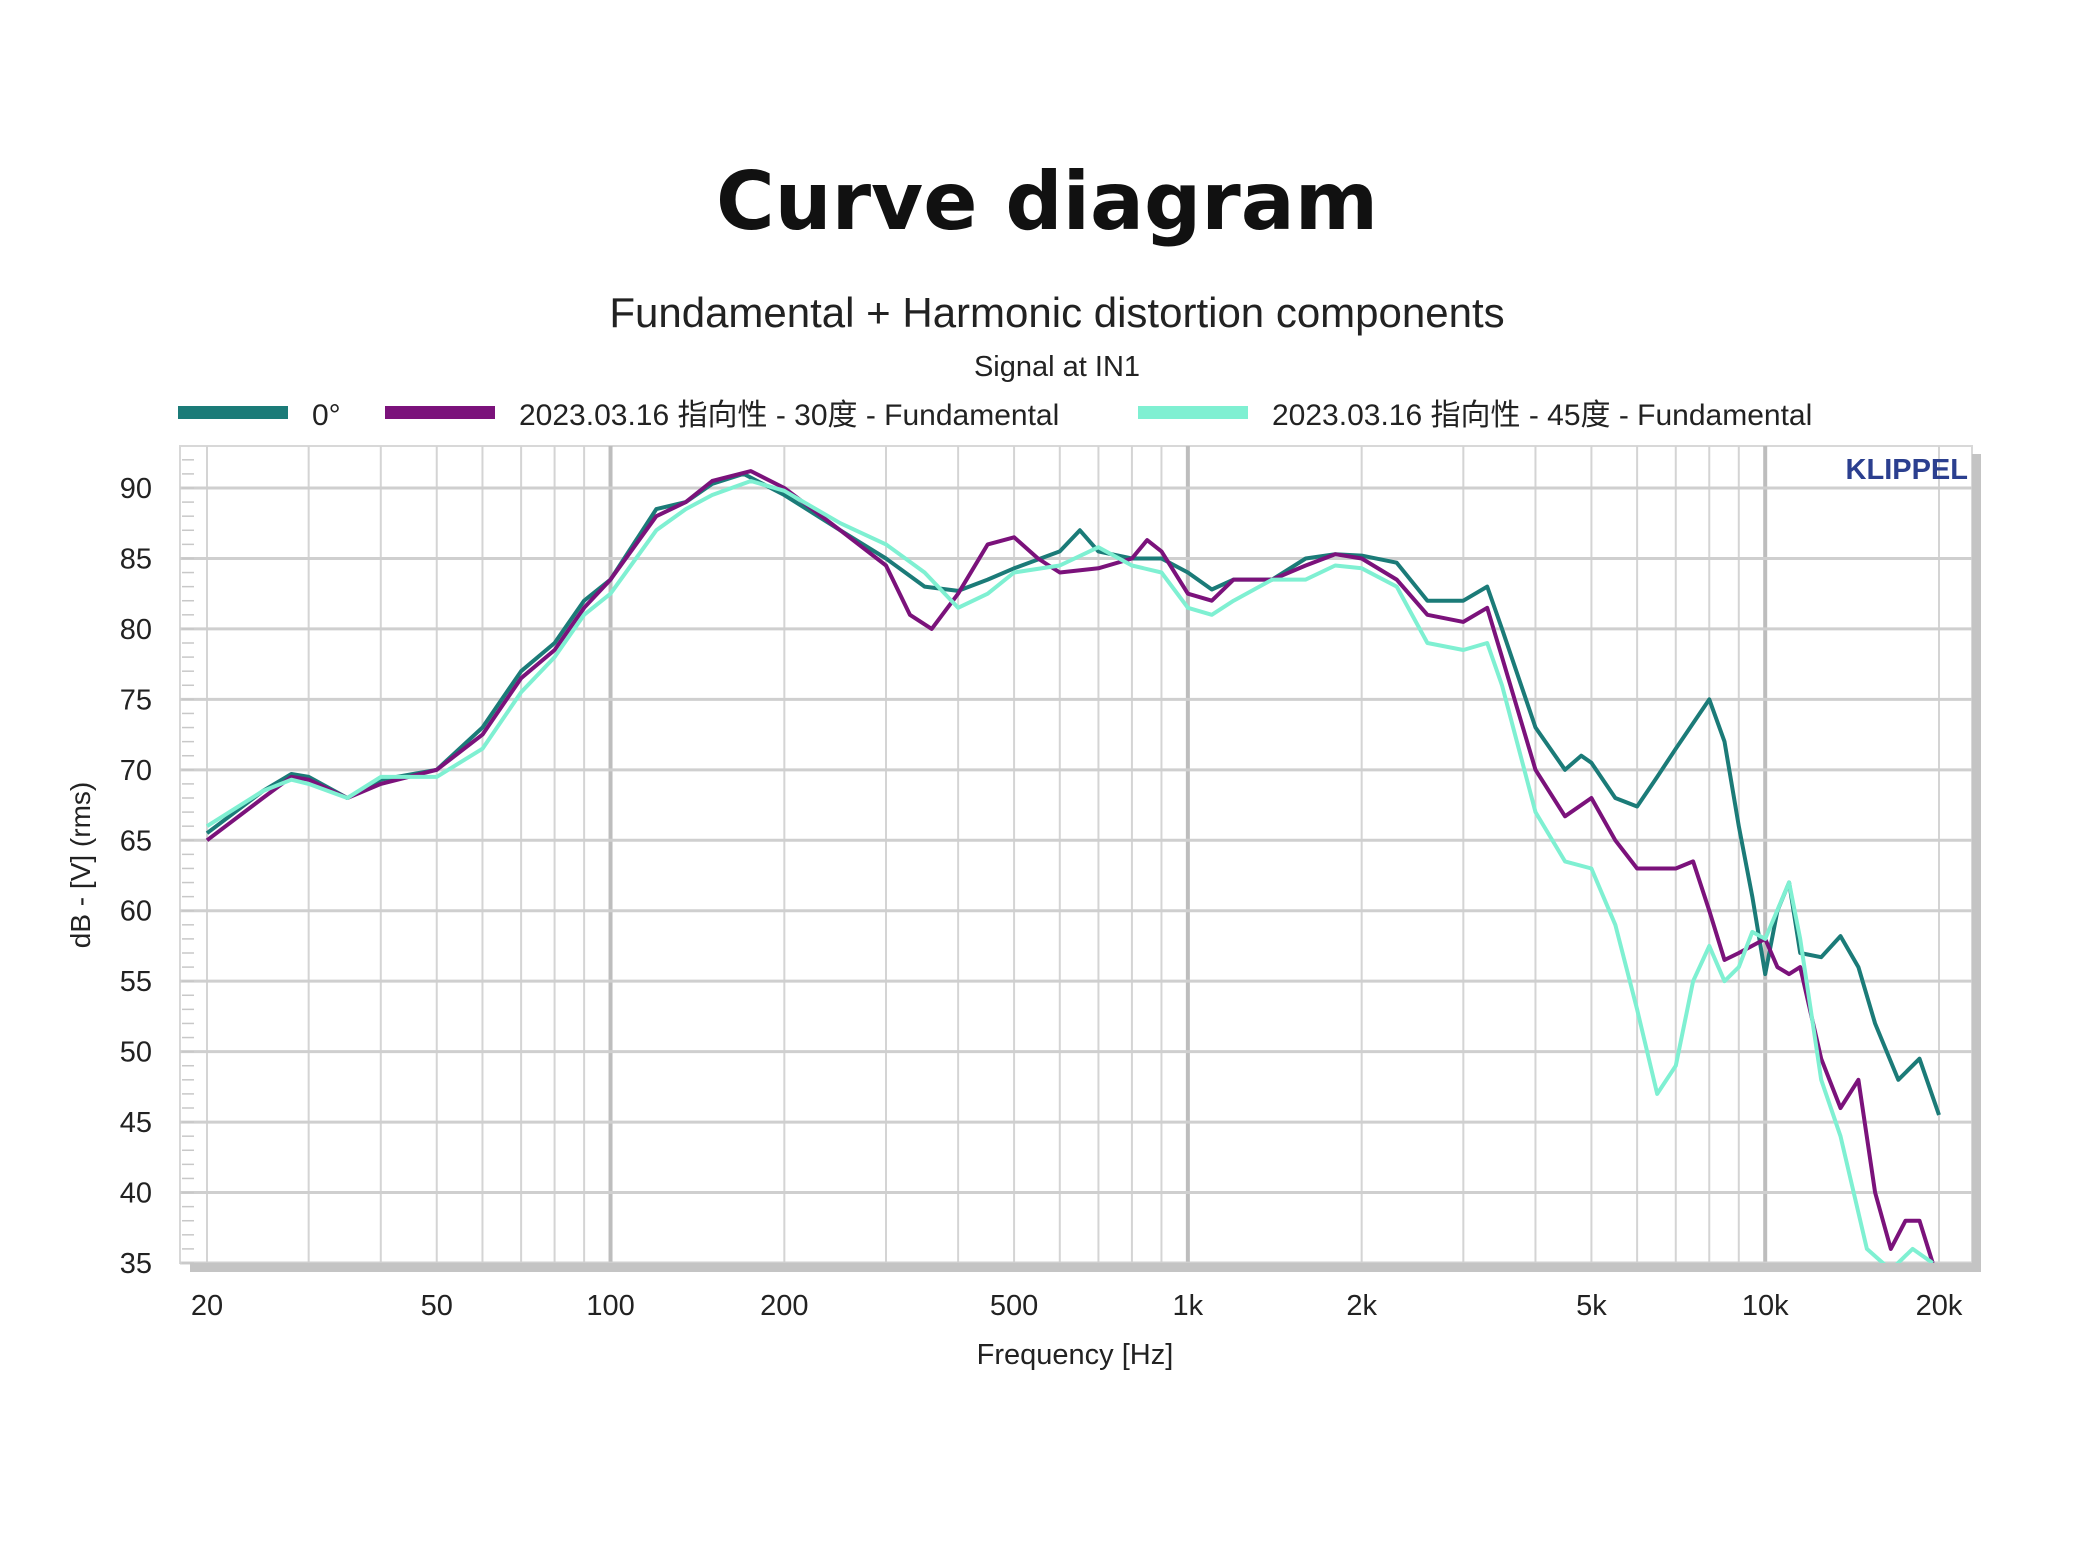  Describe the element at coordinates (136, 1123) in the screenshot. I see `y-tick-label: 45` at that location.